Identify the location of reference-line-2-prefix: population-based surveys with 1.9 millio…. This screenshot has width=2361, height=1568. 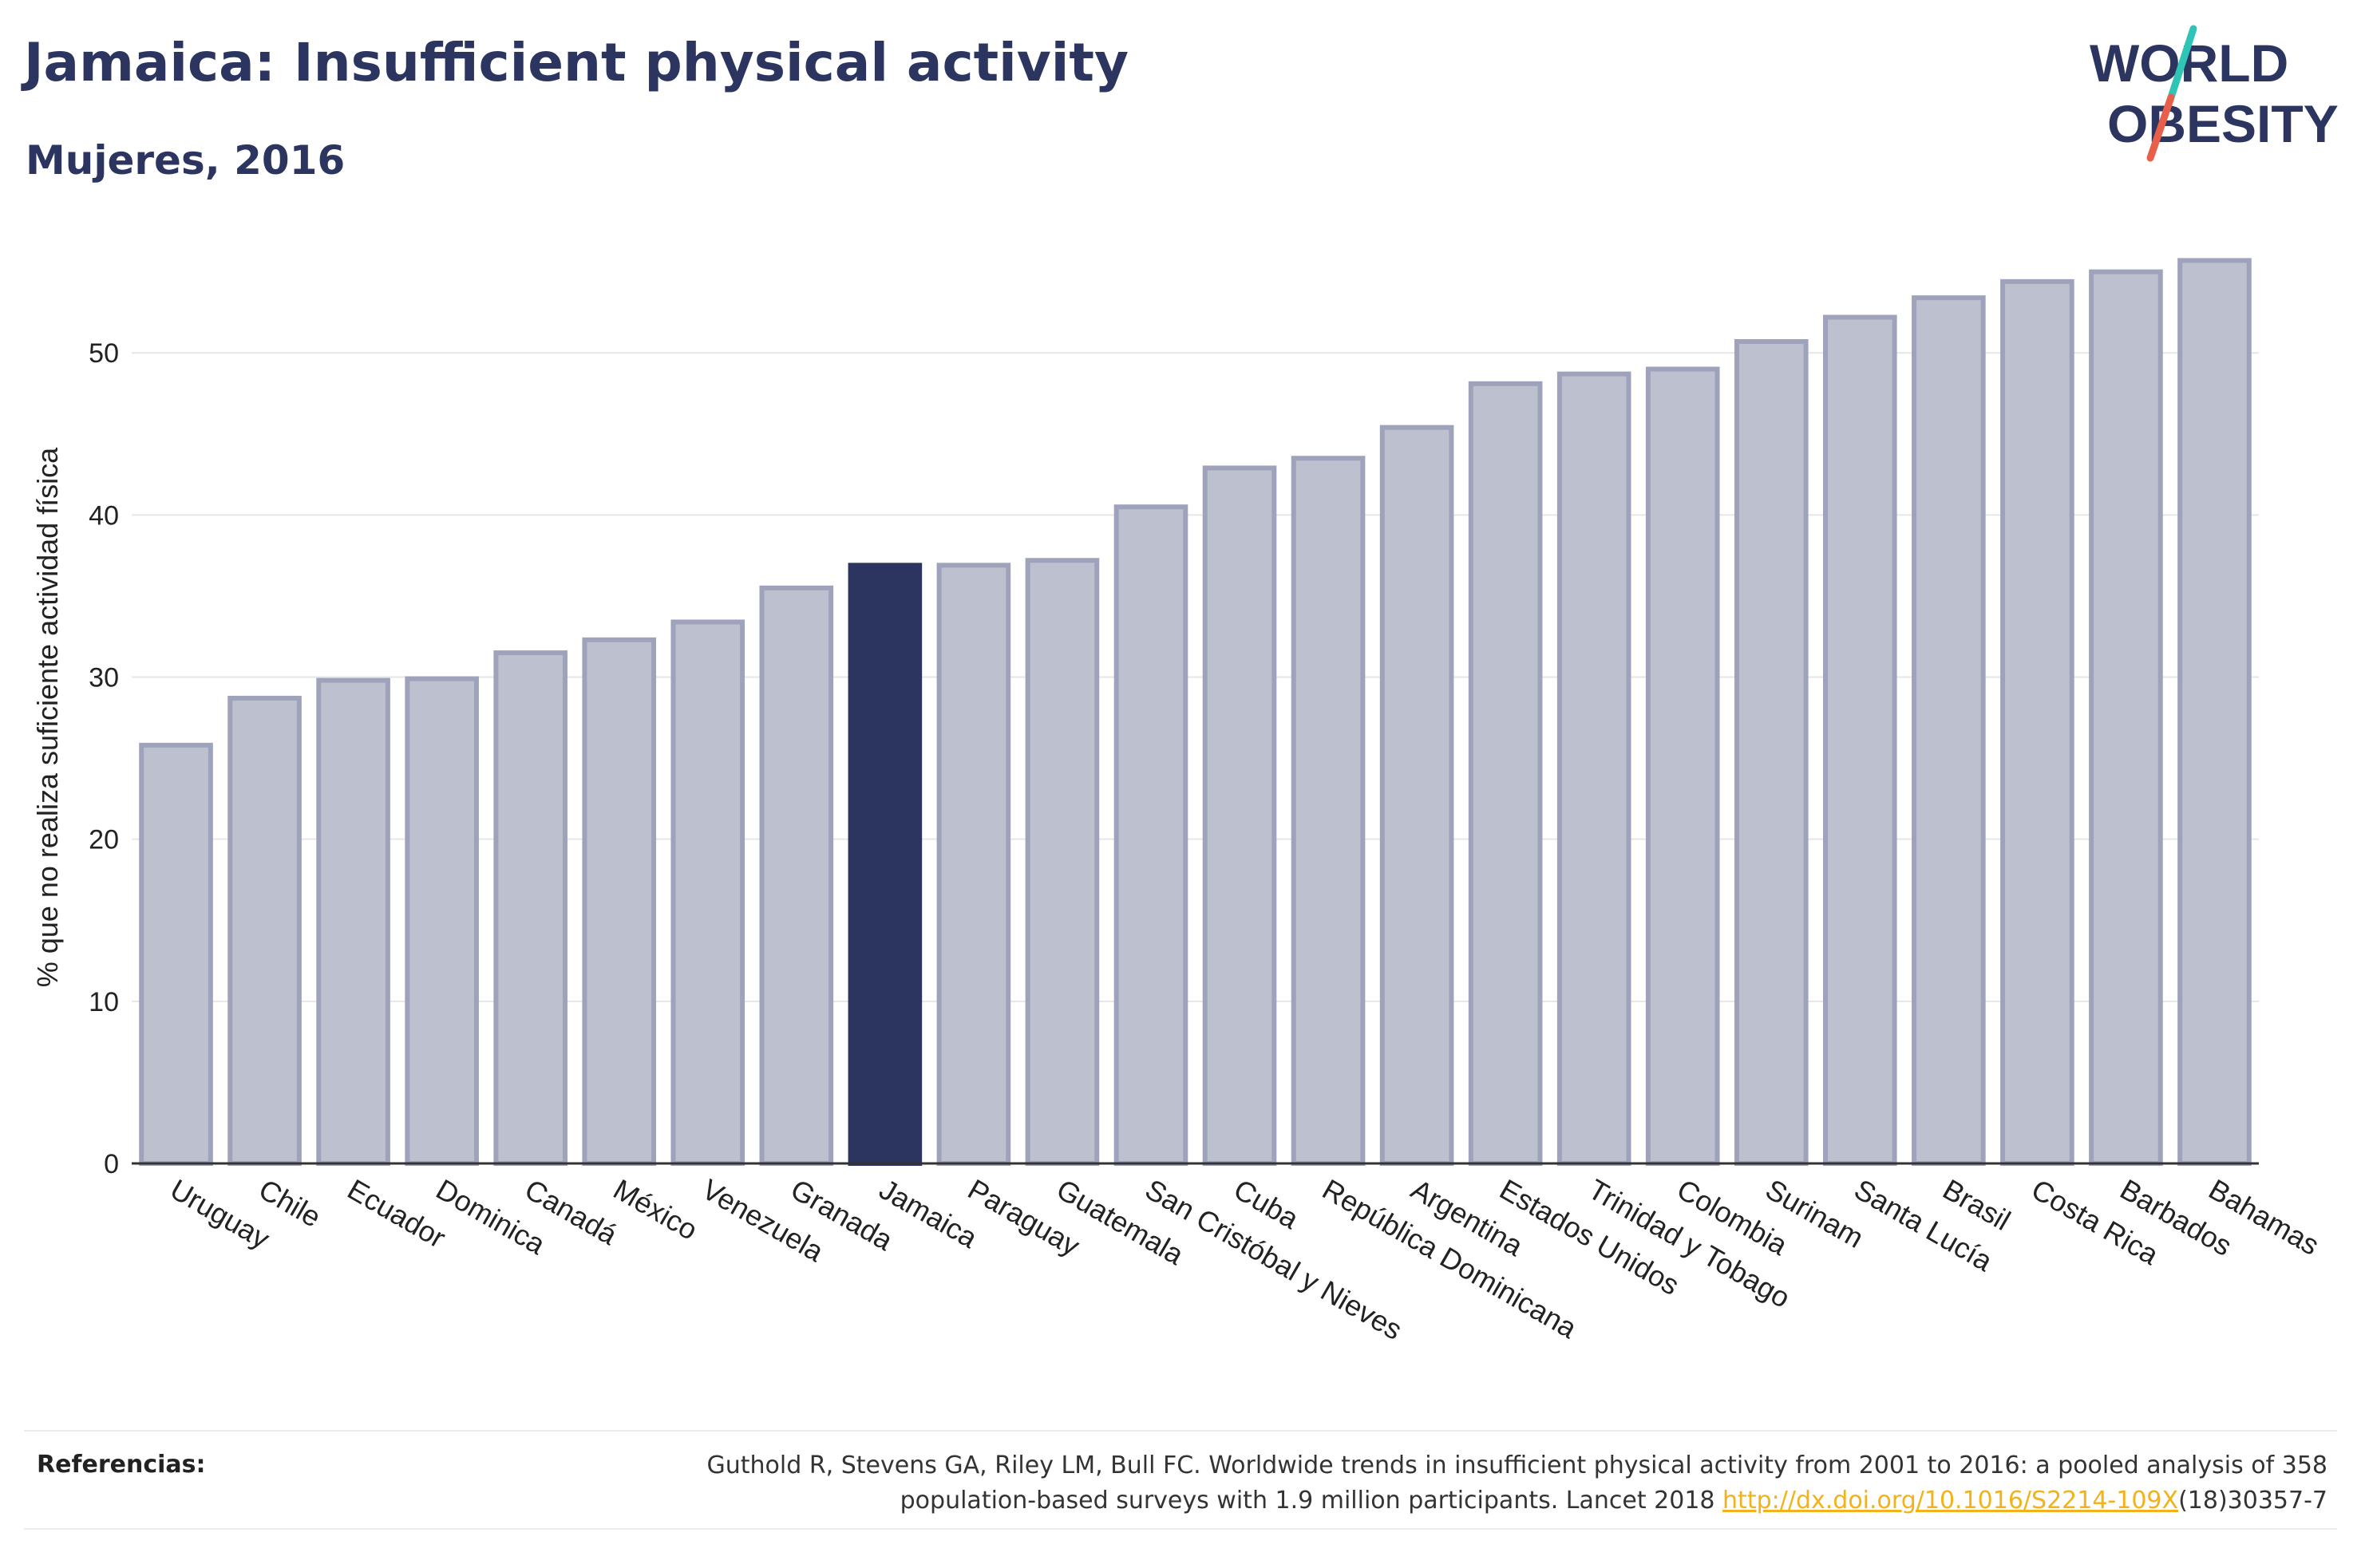
(1311, 1501).